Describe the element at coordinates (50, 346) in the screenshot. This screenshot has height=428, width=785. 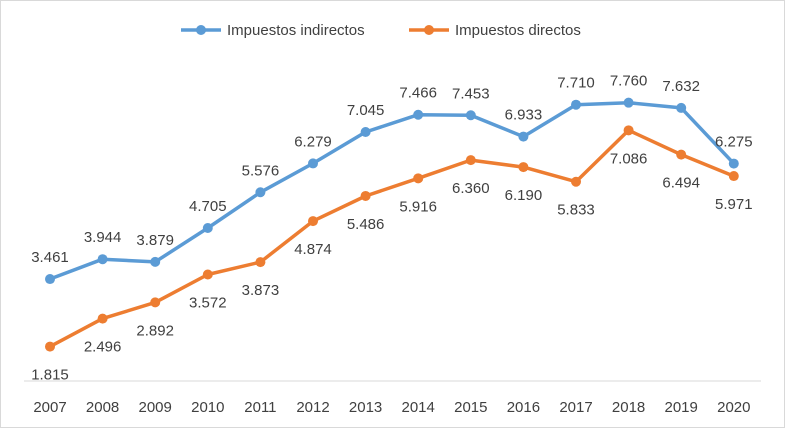
I see `point-impuestos-directos-2007` at that location.